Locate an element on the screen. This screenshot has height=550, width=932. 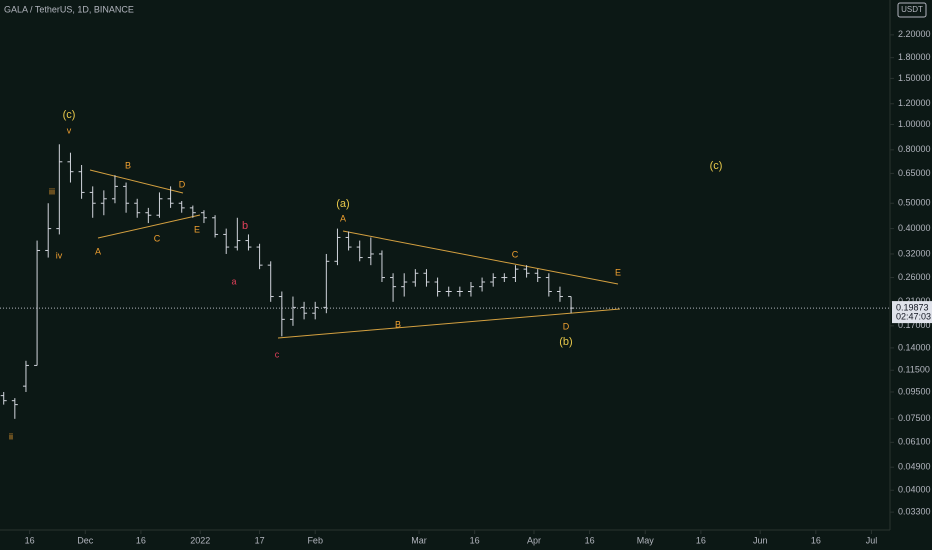
x-tick-label: May is located at coordinates (646, 540).